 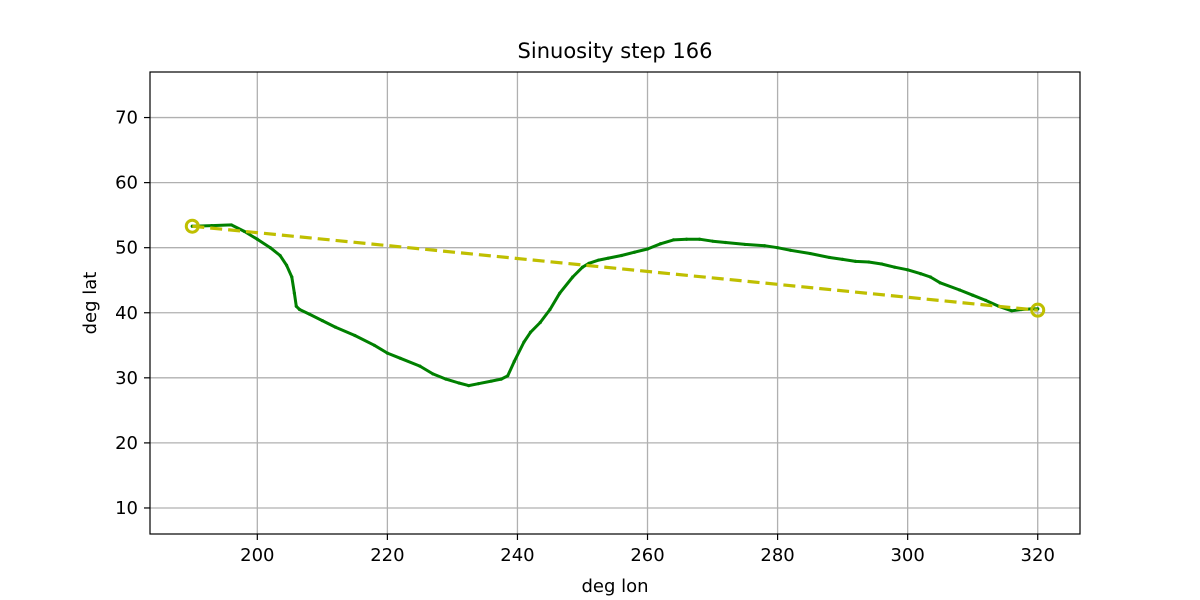 I want to click on y-tick-label: 70, so click(x=126, y=118).